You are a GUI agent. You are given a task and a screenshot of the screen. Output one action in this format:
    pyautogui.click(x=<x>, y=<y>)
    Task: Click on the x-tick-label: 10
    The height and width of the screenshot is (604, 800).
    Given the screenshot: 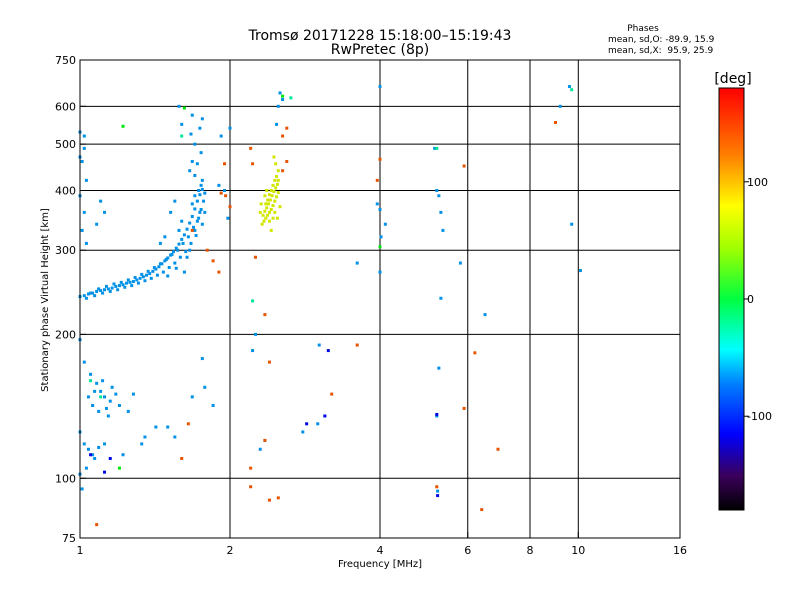 What is the action you would take?
    pyautogui.click(x=578, y=550)
    